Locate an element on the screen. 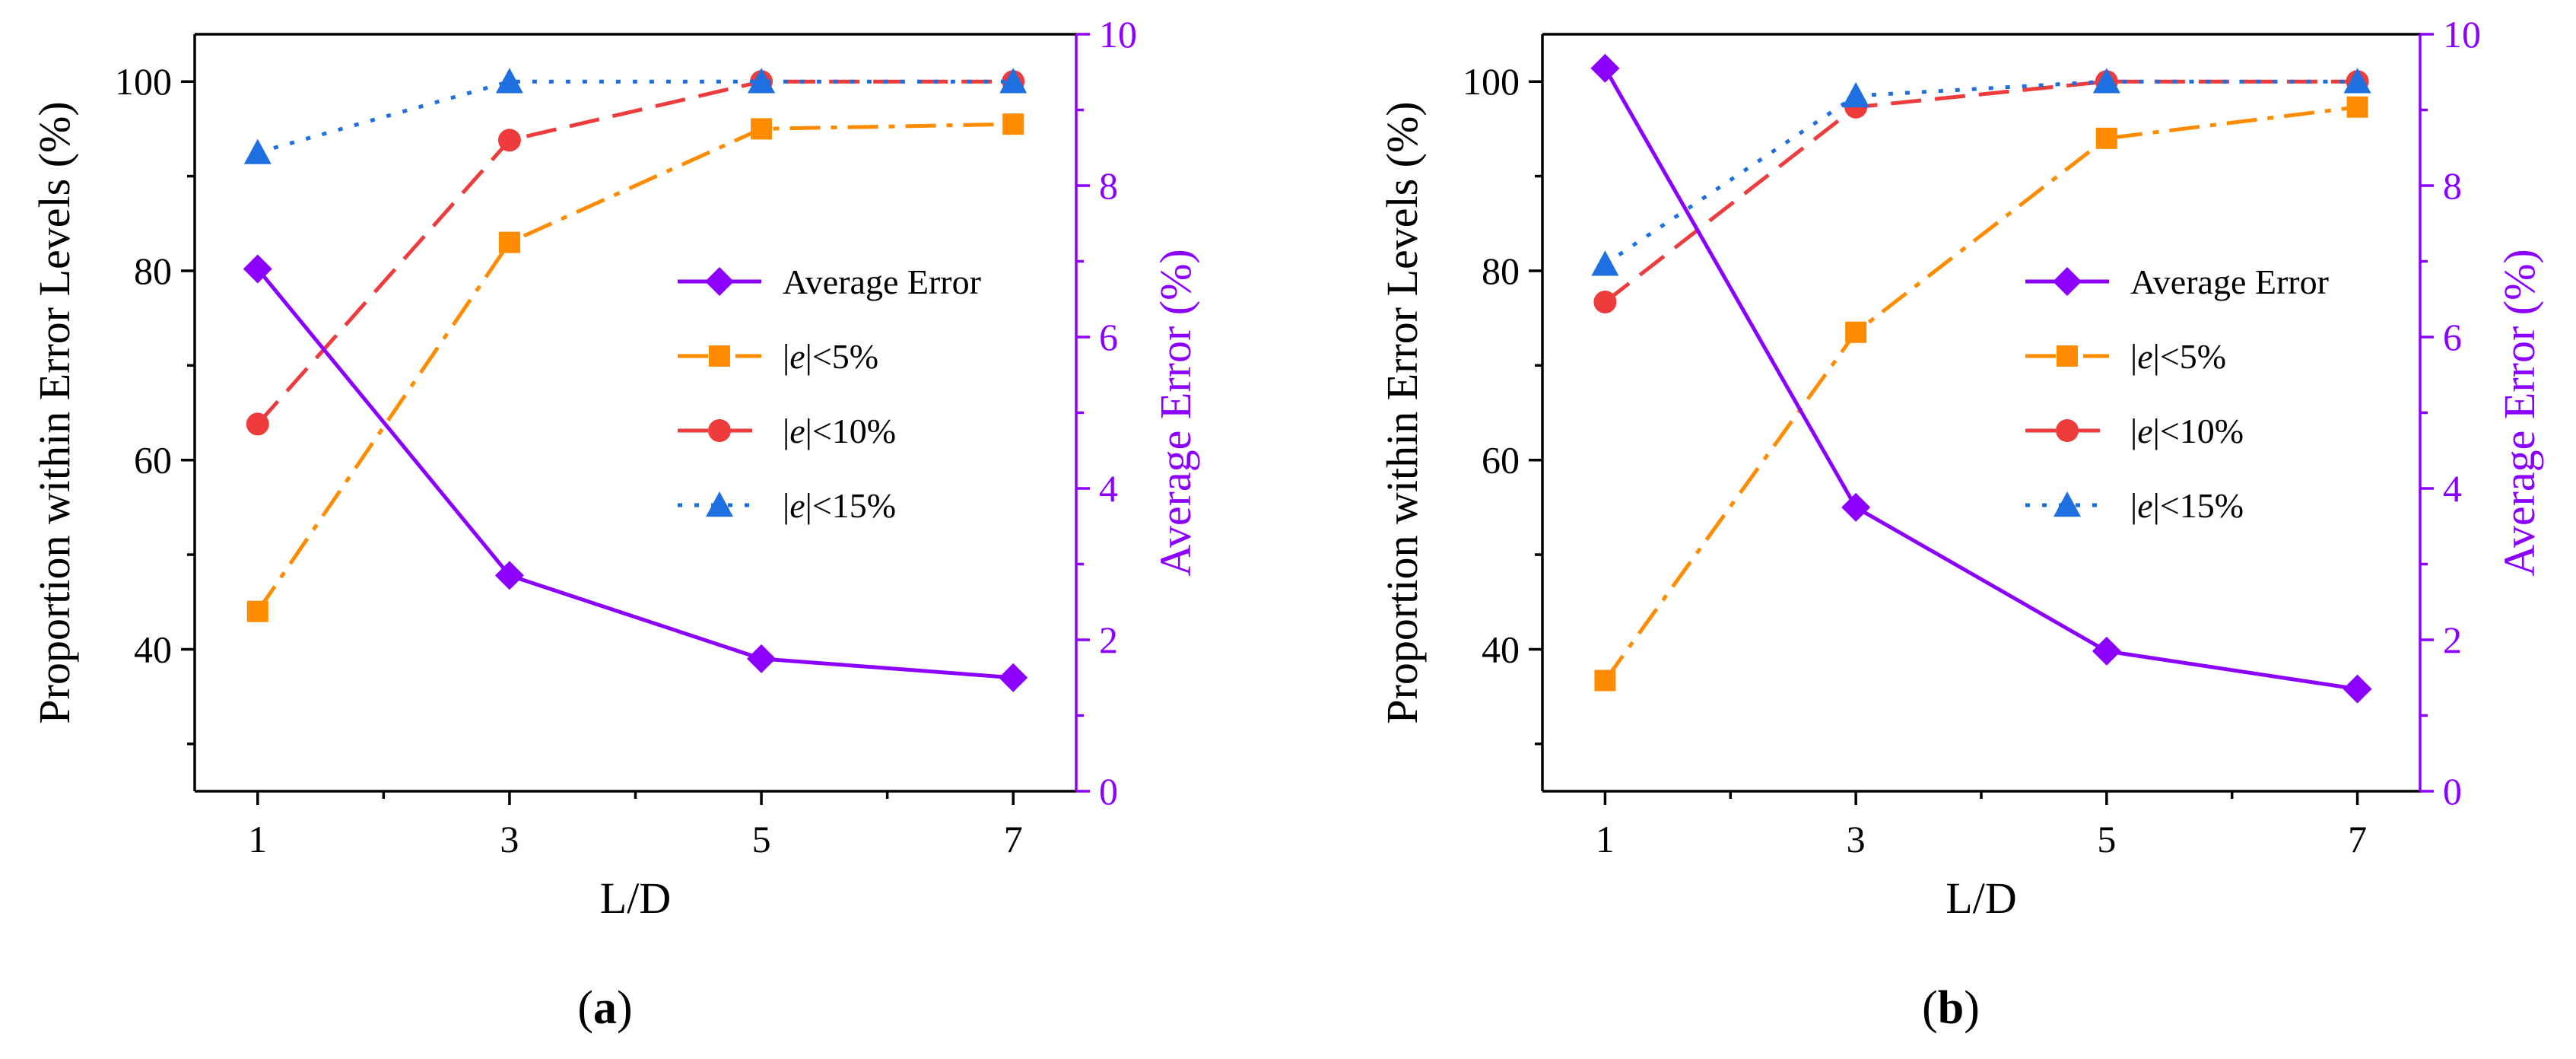 This screenshot has width=2576, height=1059. series-average-error is located at coordinates (635, 473).